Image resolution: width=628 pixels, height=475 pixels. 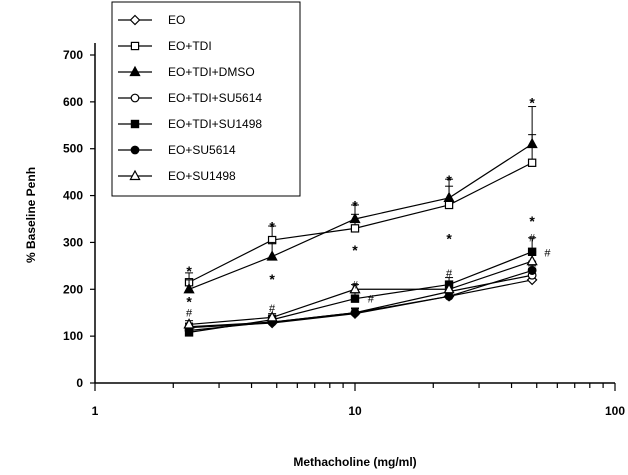 I want to click on legend-item: EO+TDI+SU1498, so click(x=190, y=124).